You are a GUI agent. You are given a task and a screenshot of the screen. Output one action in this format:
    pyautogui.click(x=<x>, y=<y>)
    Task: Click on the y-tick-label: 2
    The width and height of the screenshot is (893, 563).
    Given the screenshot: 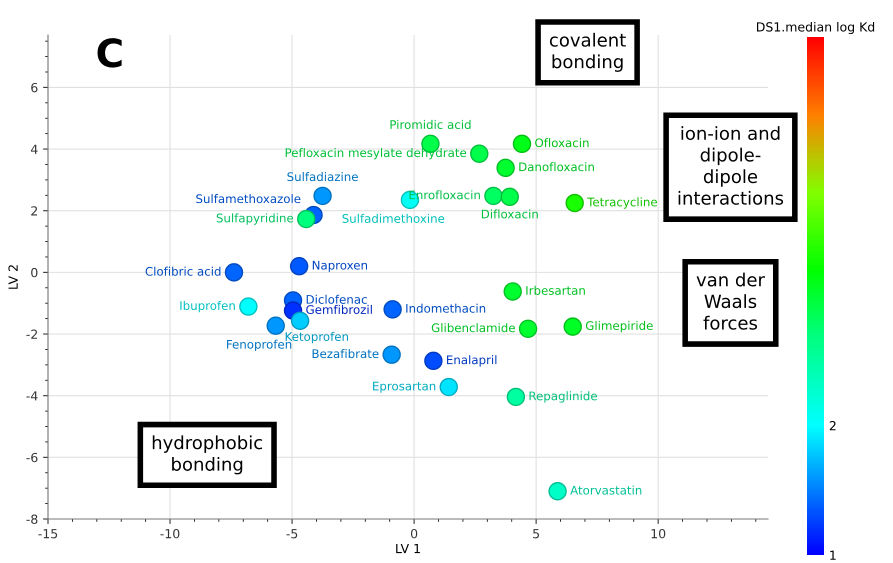 What is the action you would take?
    pyautogui.click(x=34, y=211)
    